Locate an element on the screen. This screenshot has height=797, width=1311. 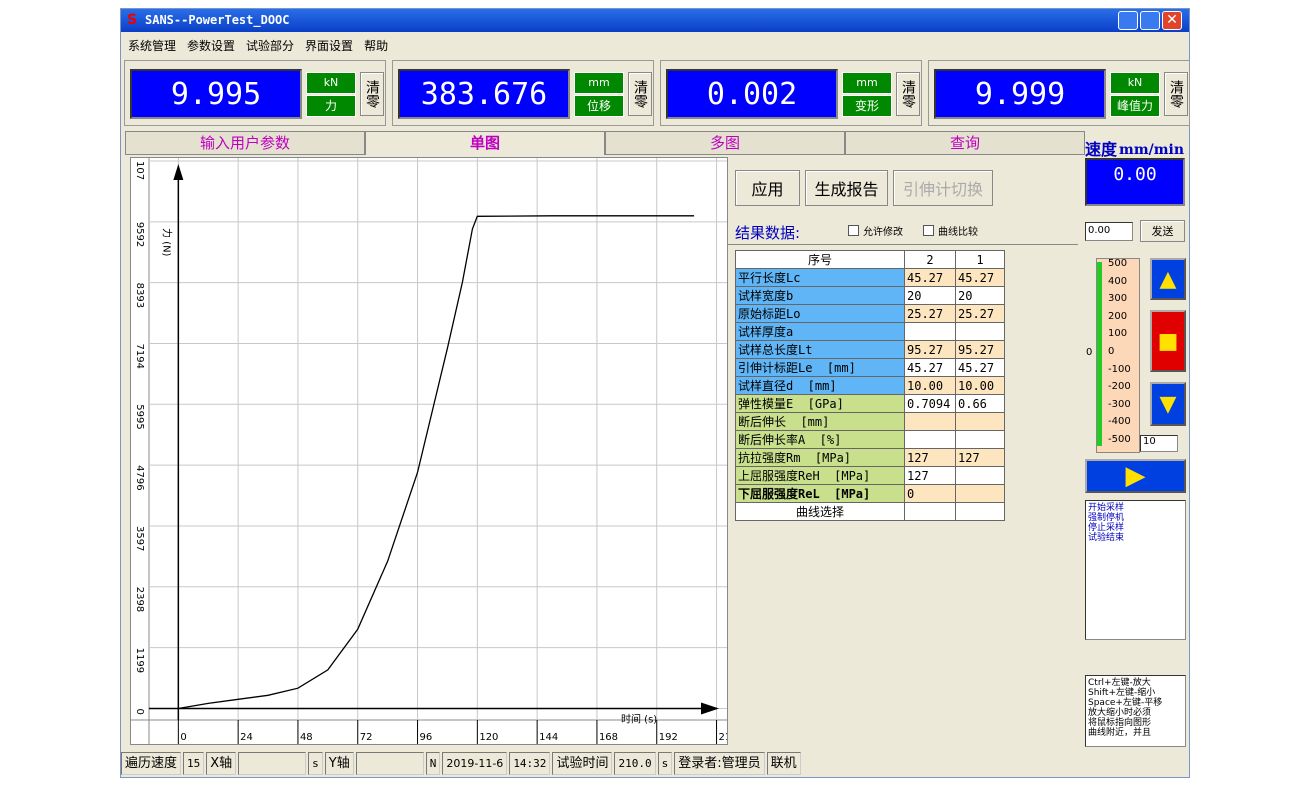
status-field: 遍历速度 is located at coordinates (151, 763).